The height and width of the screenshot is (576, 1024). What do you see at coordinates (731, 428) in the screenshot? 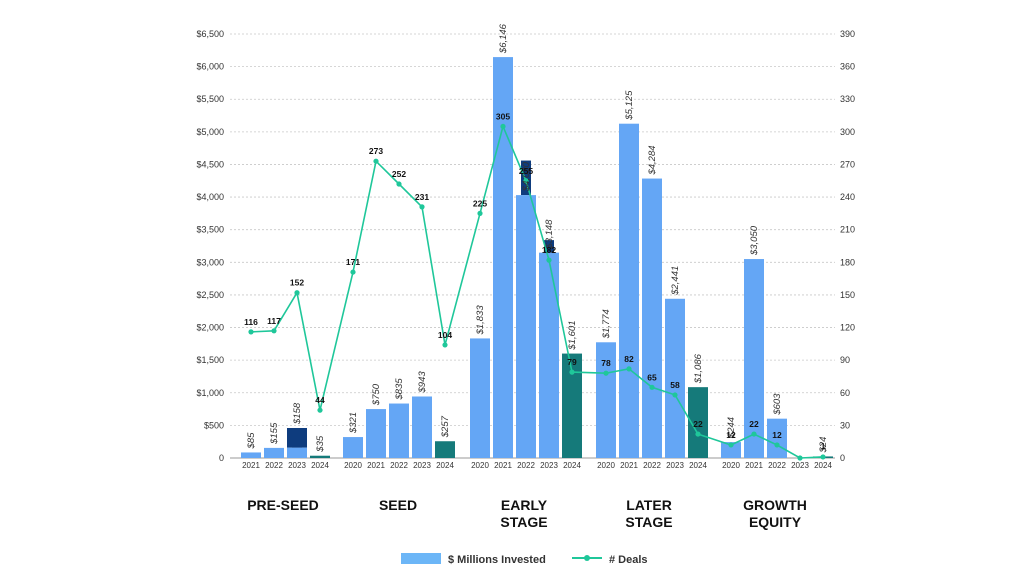
I see `bar-value-label: $244` at bounding box center [731, 428].